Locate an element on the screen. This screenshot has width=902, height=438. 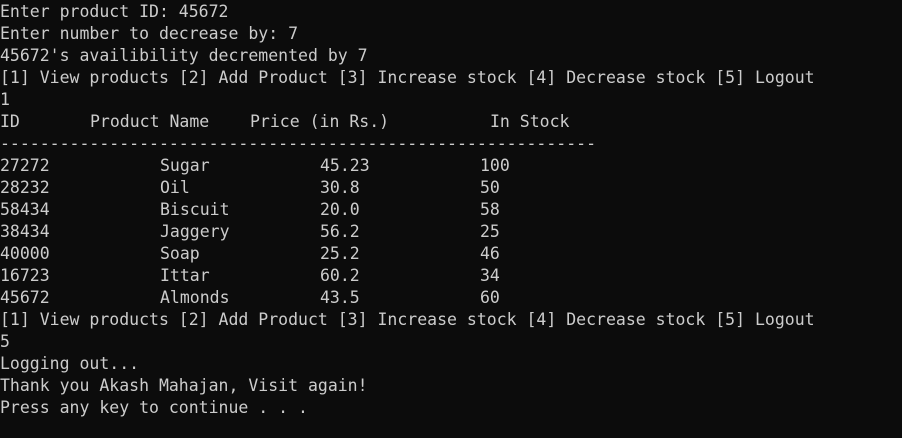
row-id: 38434 is located at coordinates (25, 231).